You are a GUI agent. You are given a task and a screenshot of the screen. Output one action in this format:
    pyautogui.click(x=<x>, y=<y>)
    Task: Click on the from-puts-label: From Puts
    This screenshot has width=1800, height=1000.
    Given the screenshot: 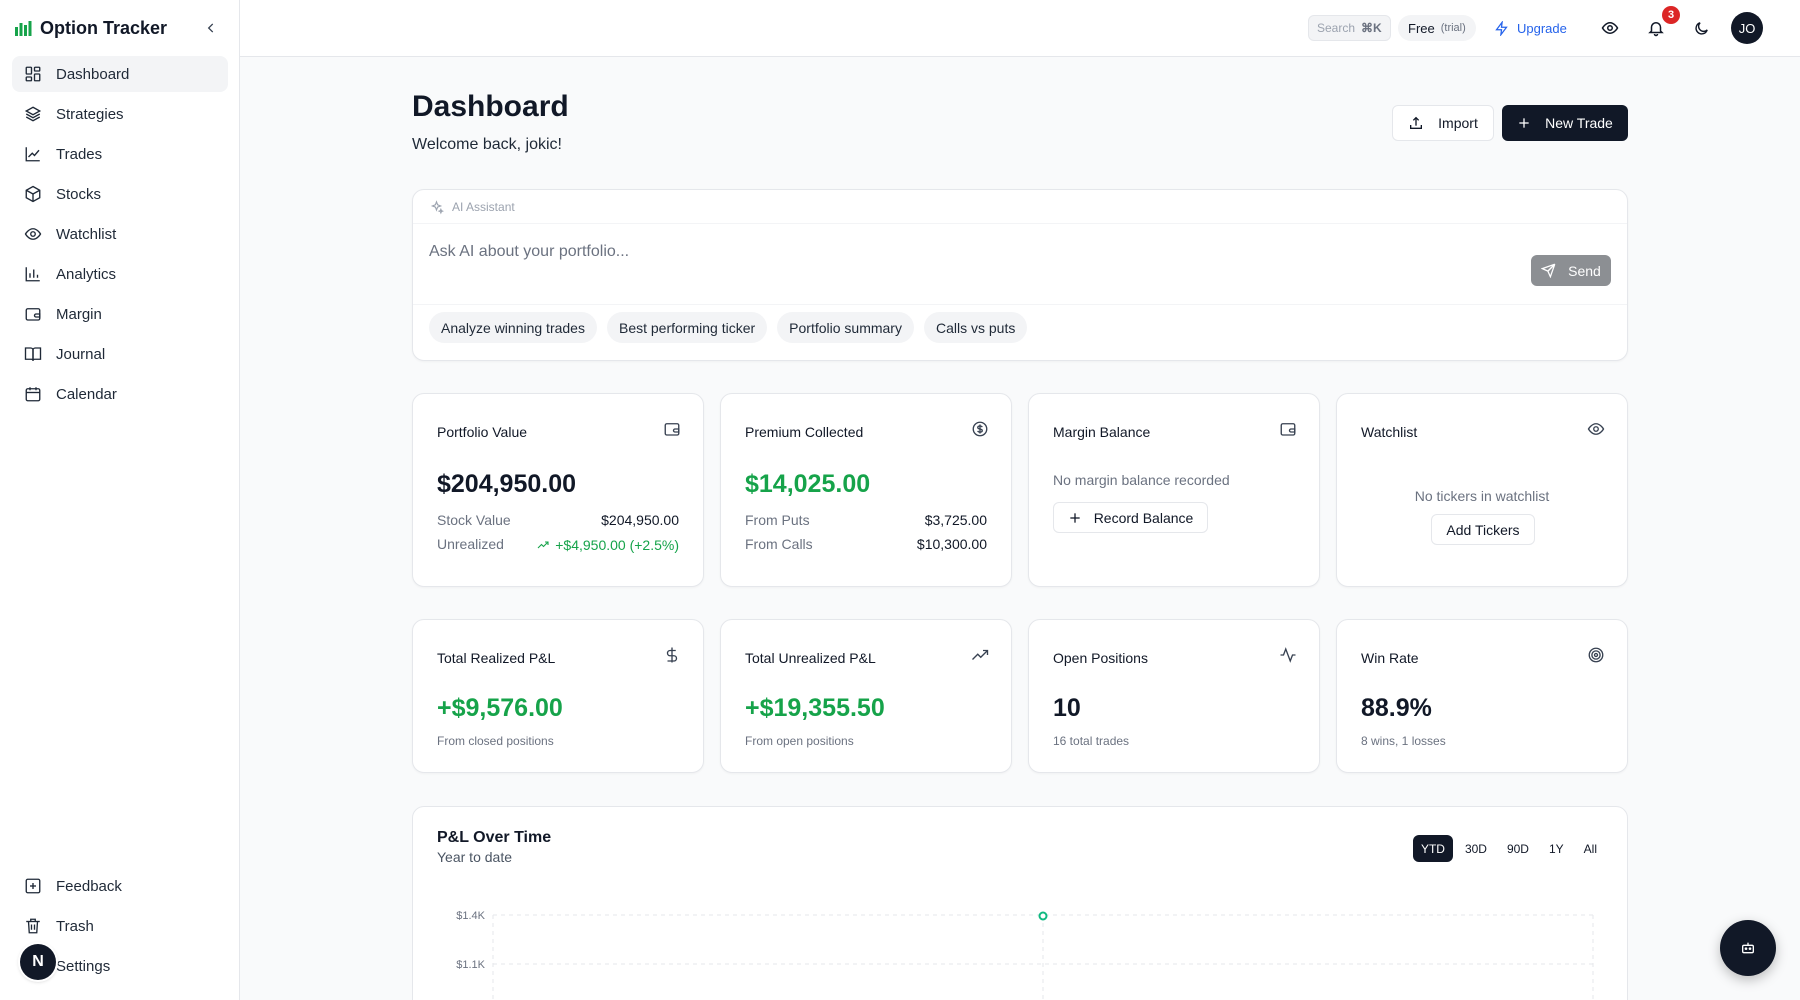 What is the action you would take?
    pyautogui.click(x=777, y=520)
    